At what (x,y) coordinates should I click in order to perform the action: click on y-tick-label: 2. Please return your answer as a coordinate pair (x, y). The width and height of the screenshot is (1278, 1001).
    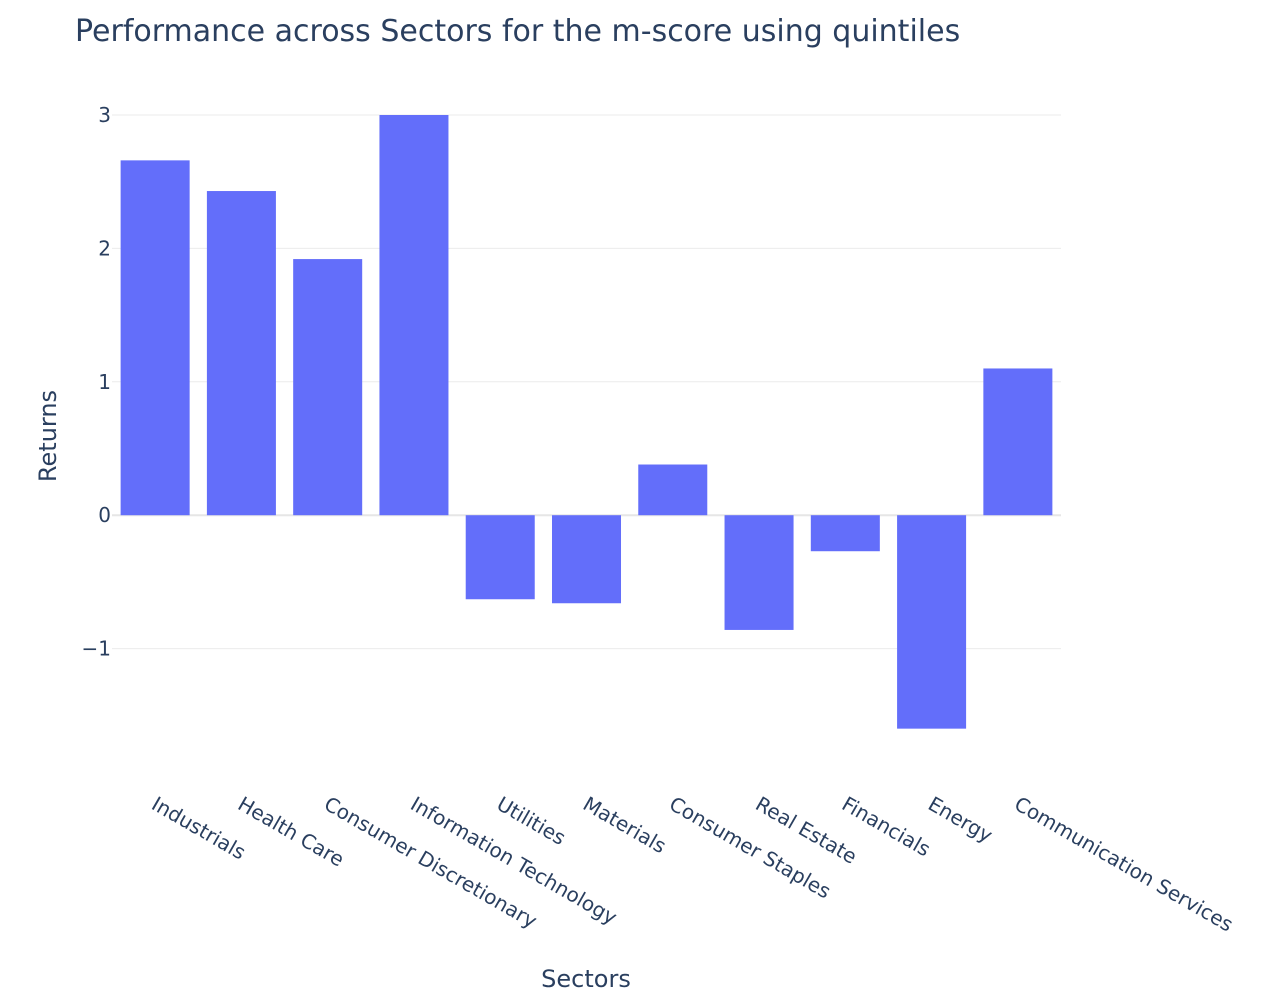
    Looking at the image, I should click on (104, 248).